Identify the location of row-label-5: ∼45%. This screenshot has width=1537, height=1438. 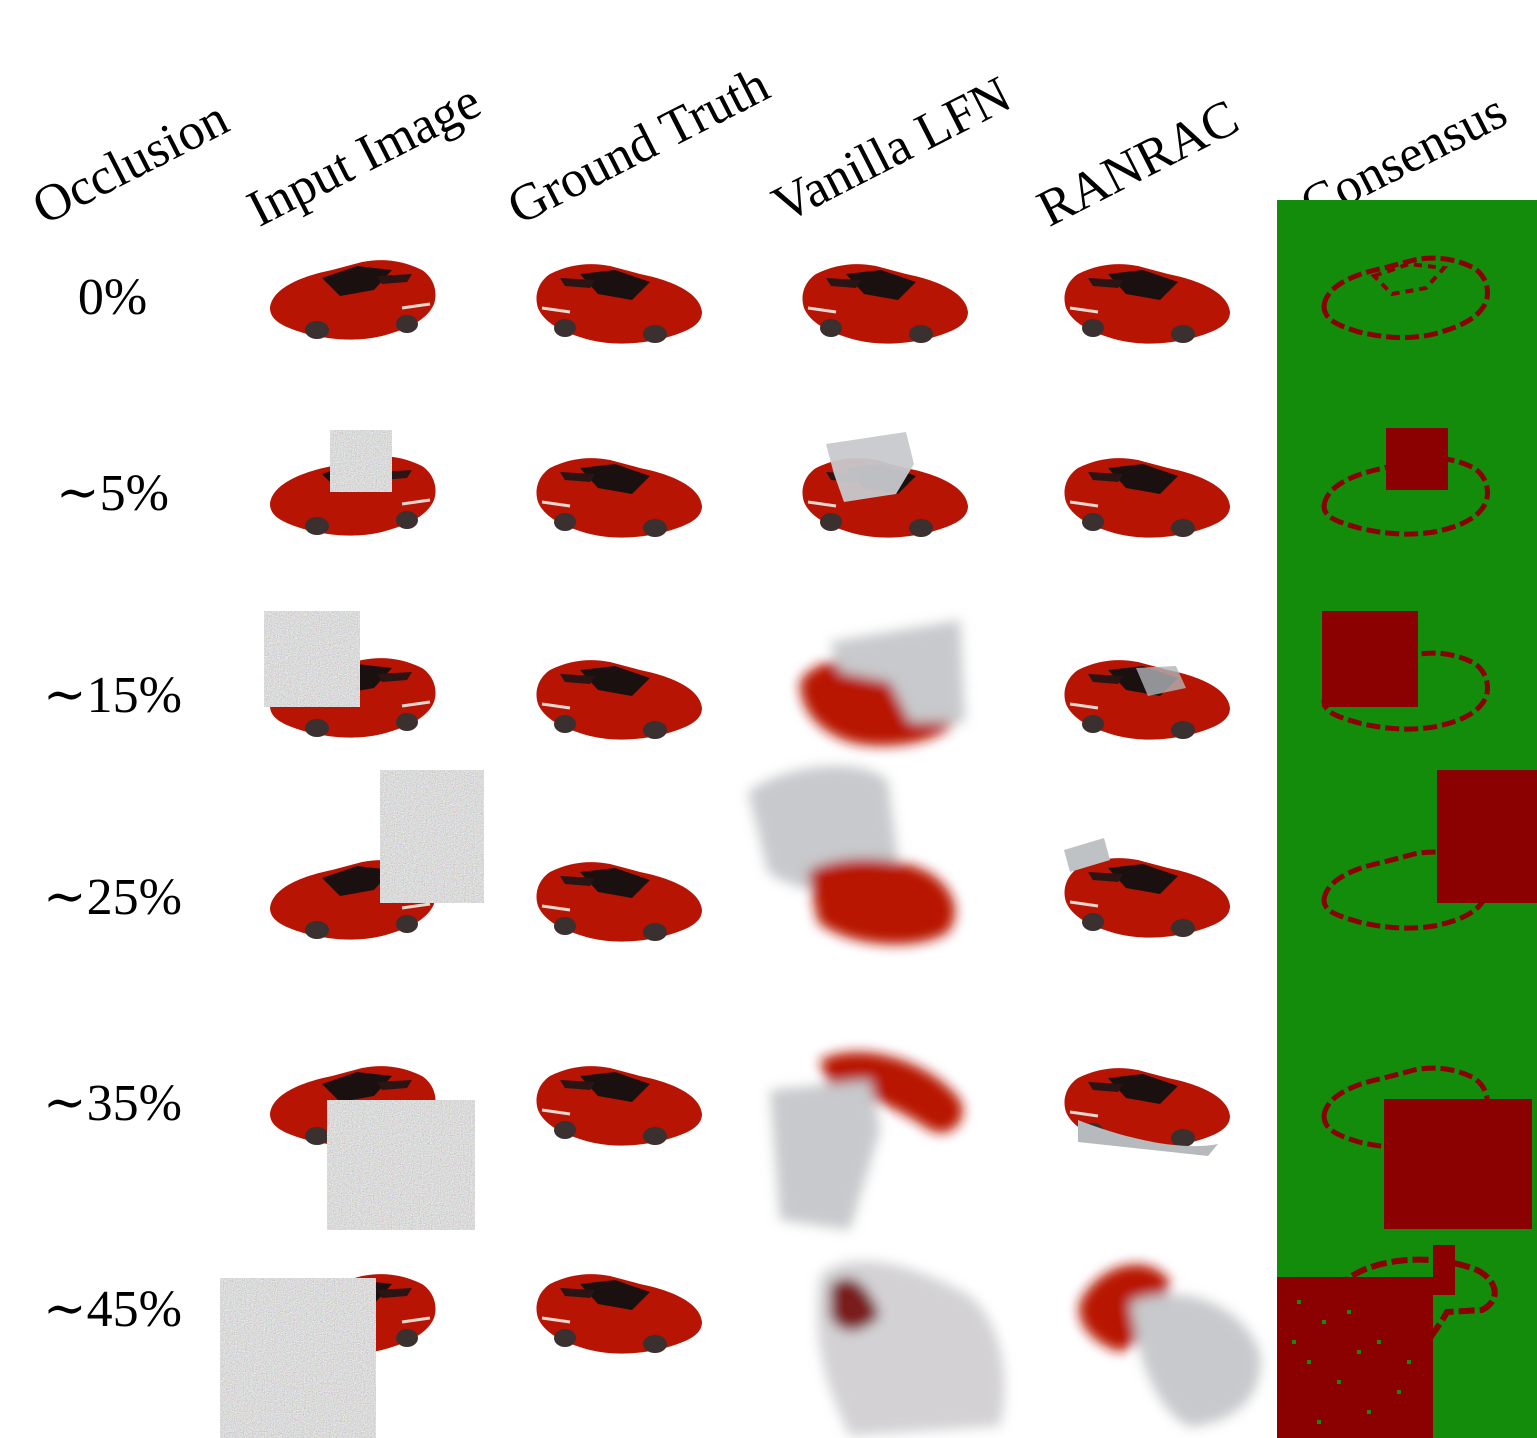
(112, 1309).